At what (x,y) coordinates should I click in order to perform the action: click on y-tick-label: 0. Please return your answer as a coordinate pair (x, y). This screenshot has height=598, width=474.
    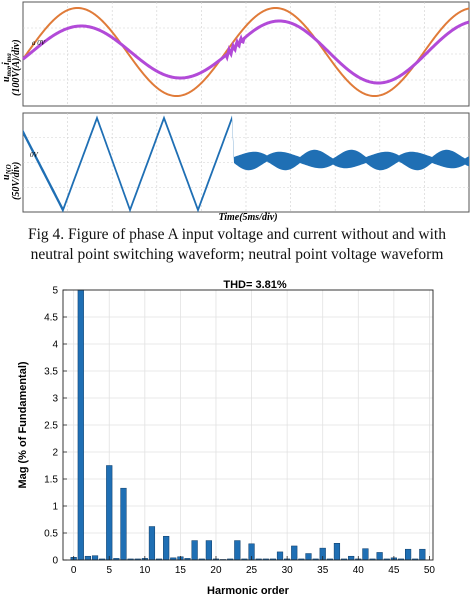
    Looking at the image, I should click on (55, 561).